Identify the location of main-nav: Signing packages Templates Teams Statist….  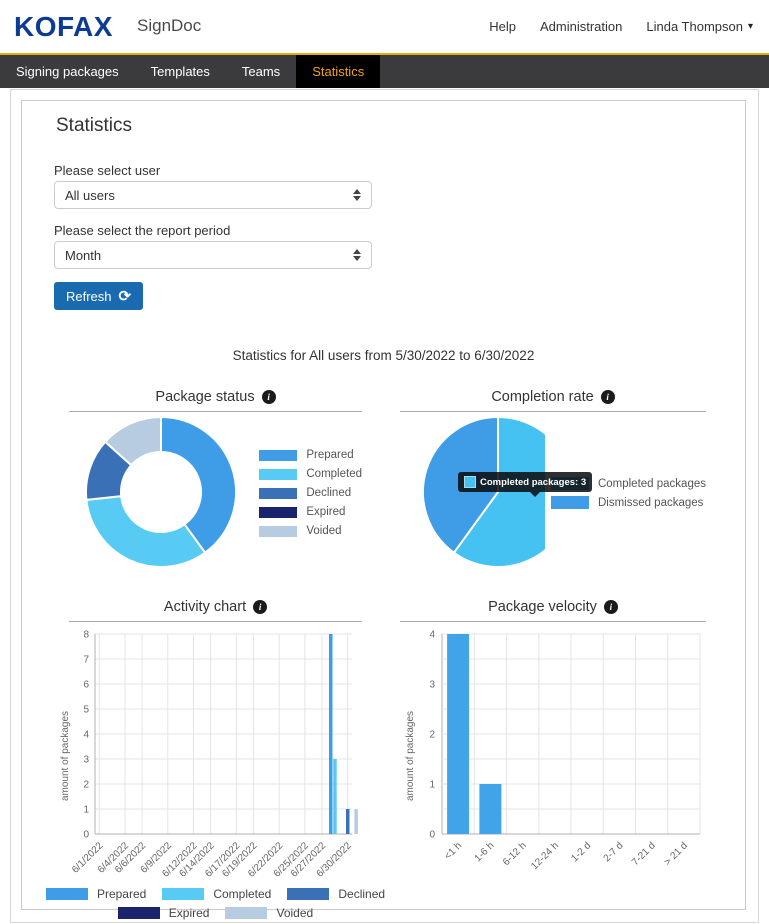
(384, 71).